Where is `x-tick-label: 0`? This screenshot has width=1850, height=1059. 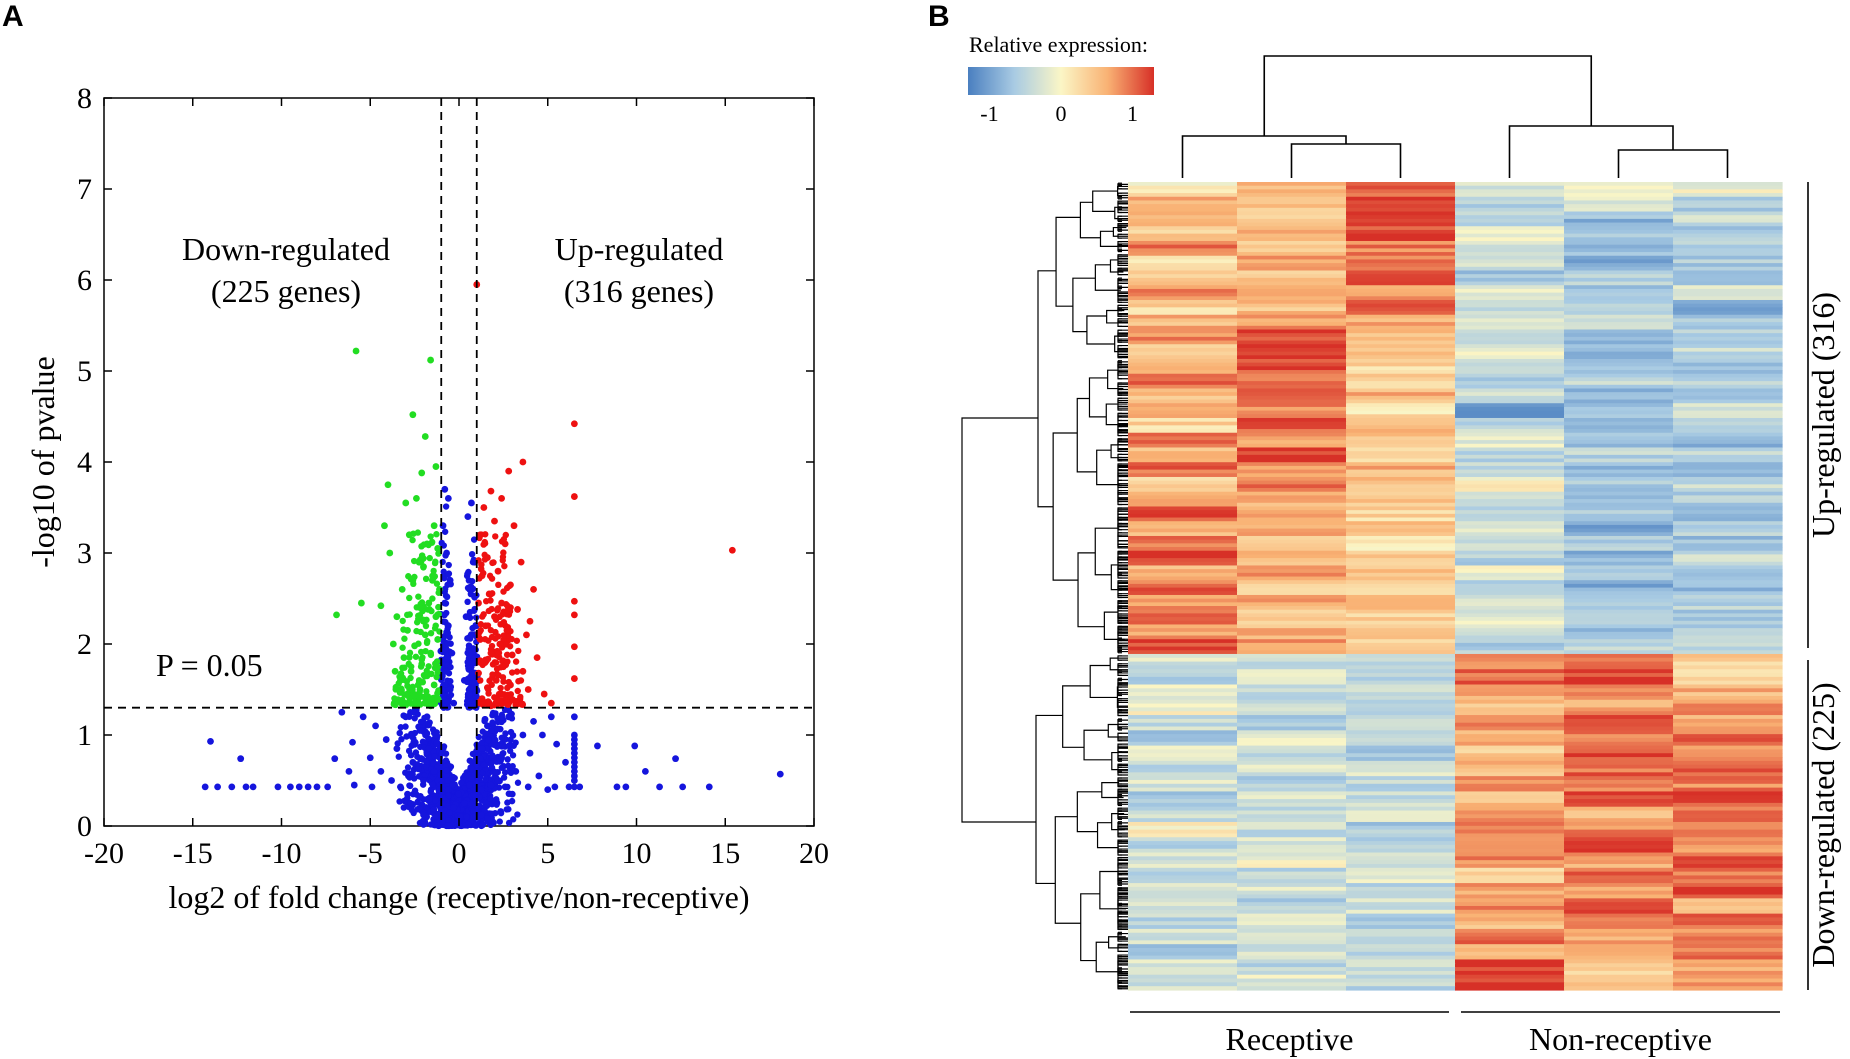
x-tick-label: 0 is located at coordinates (459, 853).